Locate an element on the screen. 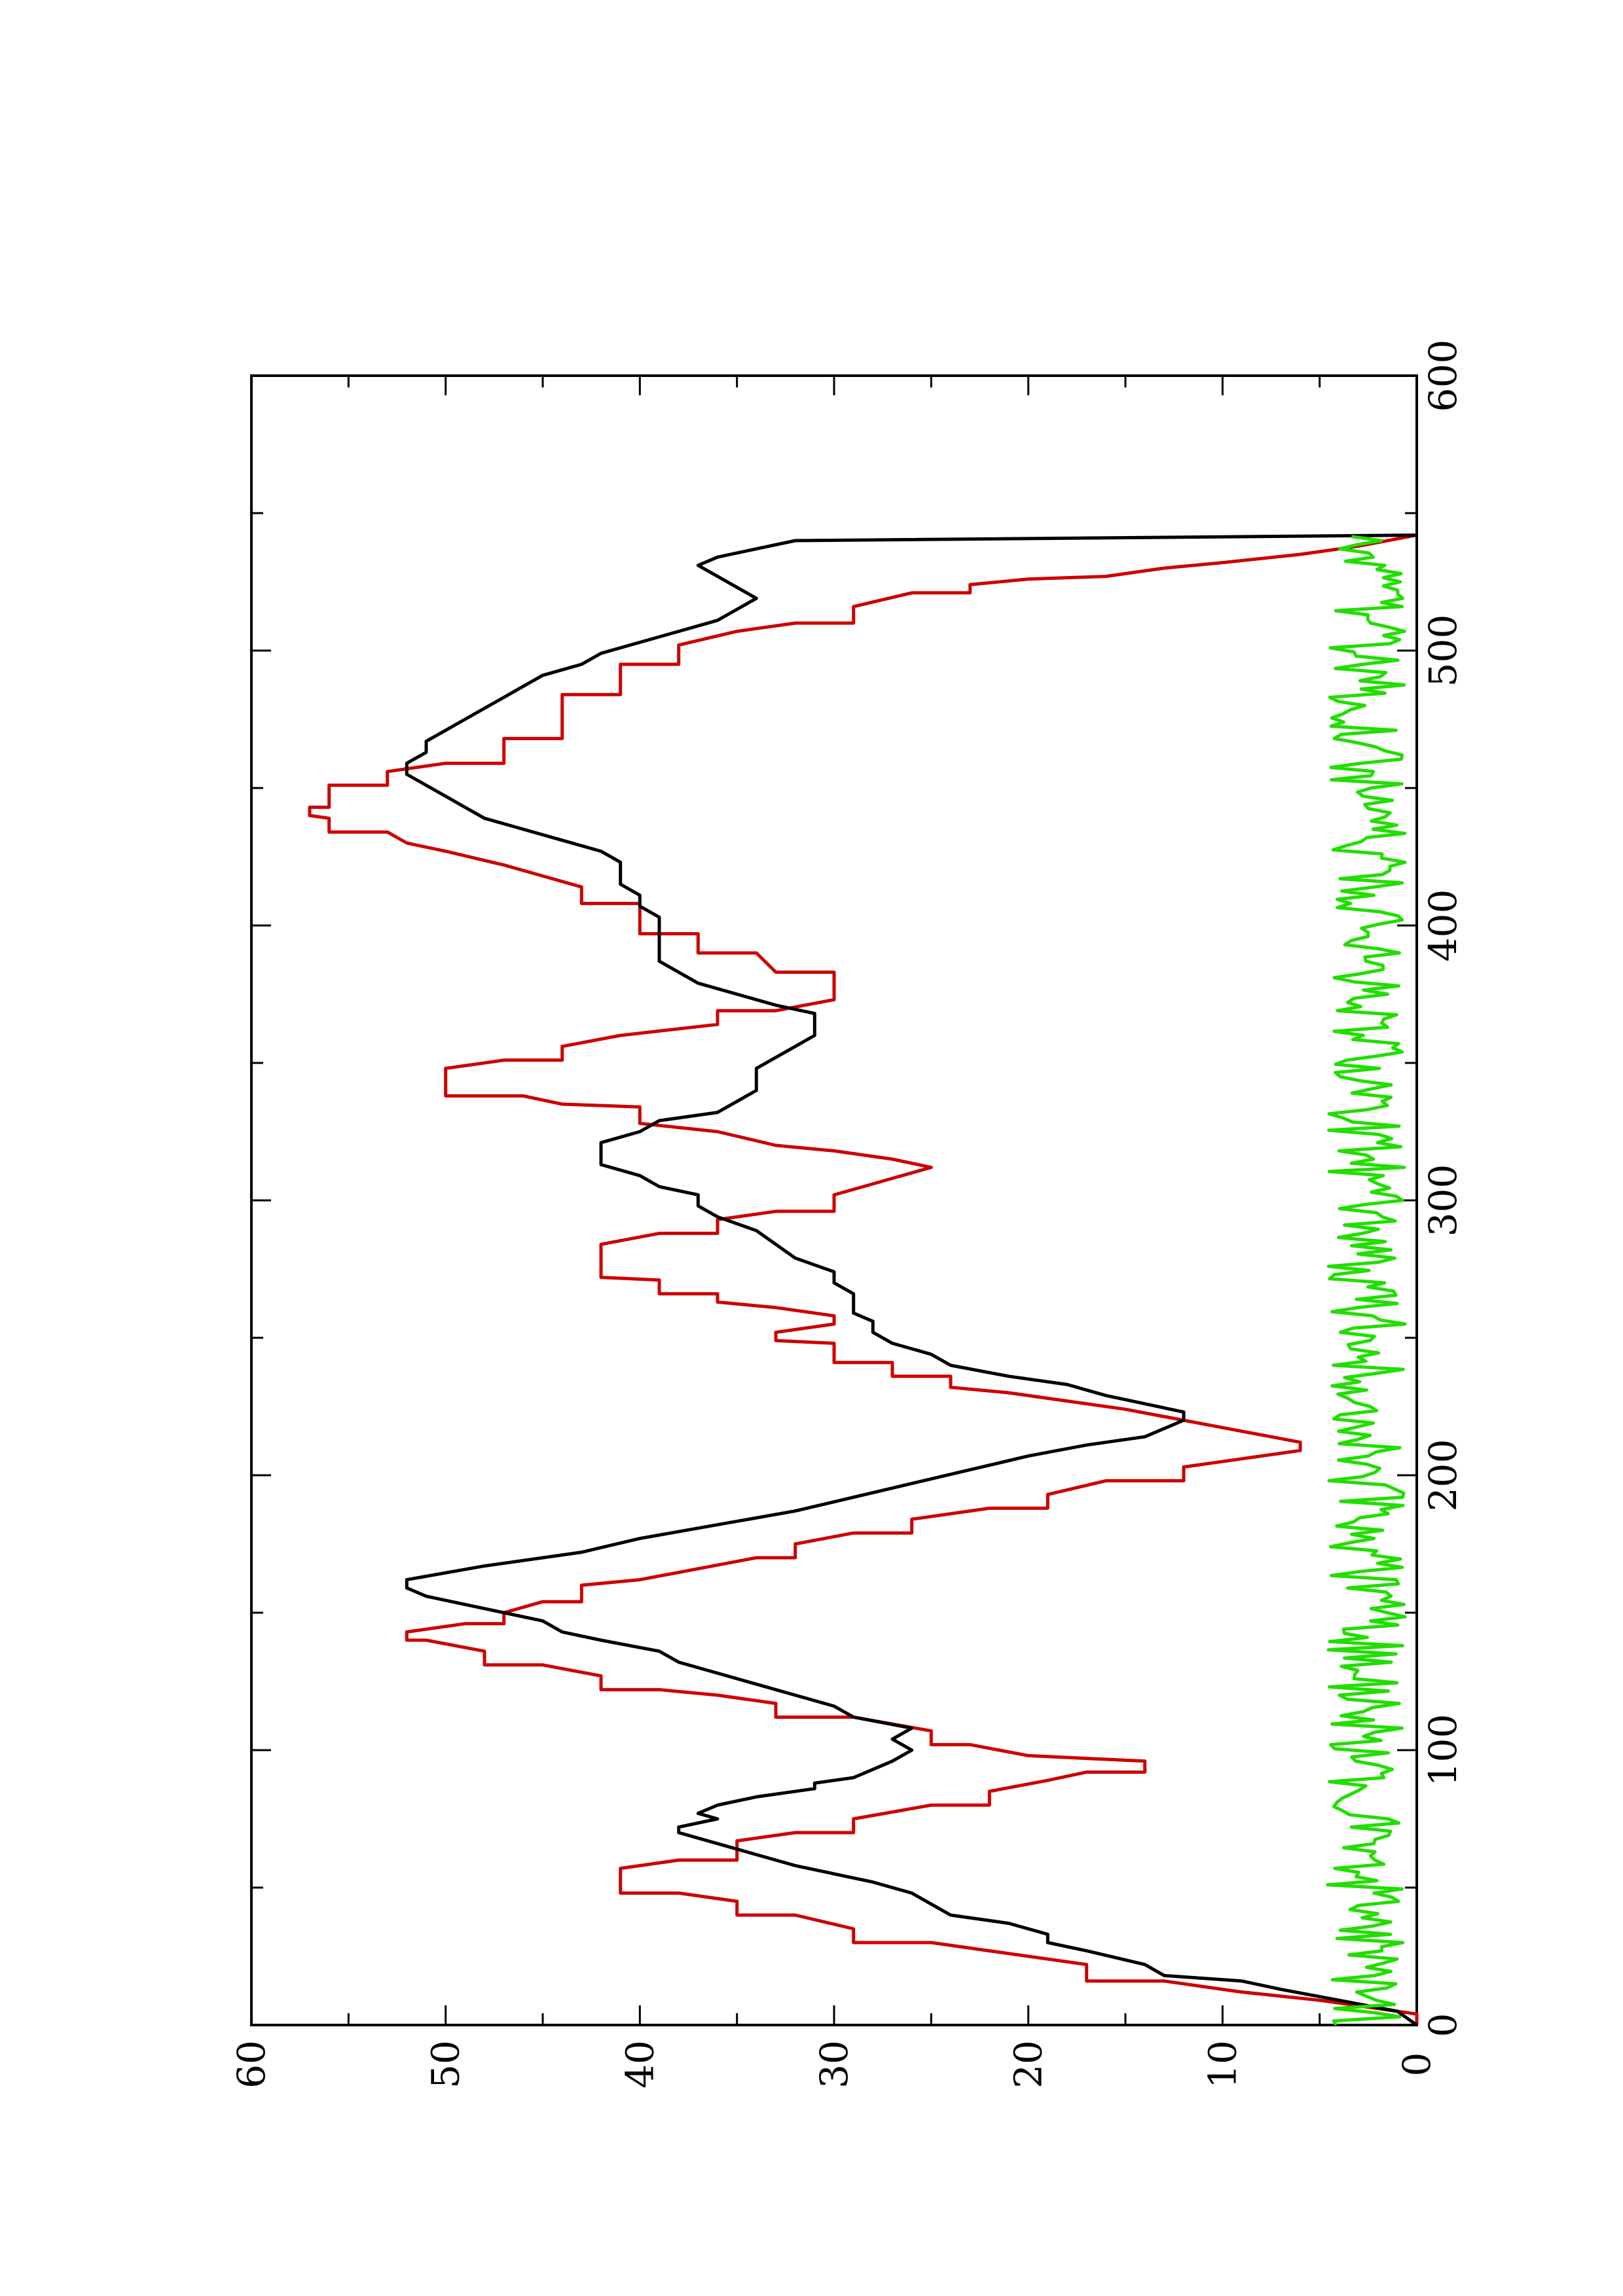 Image resolution: width=1623 pixels, height=2296 pixels. y-tick-label: 40 is located at coordinates (639, 2064).